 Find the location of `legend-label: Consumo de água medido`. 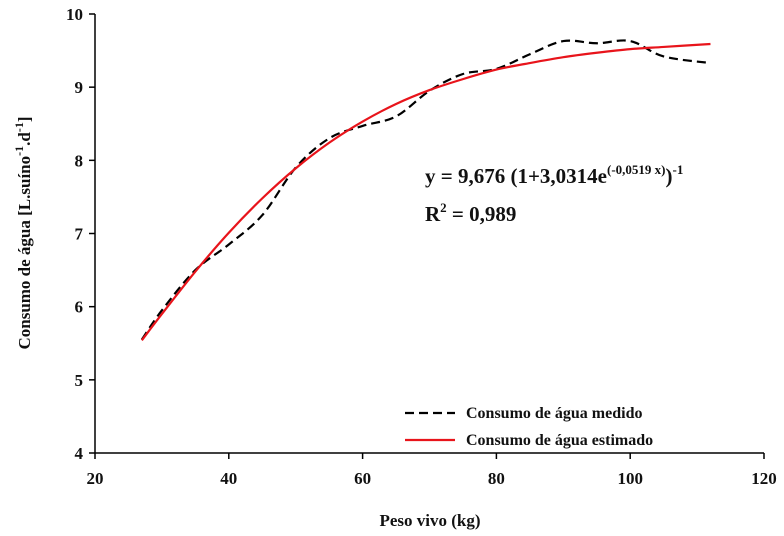

legend-label: Consumo de água medido is located at coordinates (554, 413).